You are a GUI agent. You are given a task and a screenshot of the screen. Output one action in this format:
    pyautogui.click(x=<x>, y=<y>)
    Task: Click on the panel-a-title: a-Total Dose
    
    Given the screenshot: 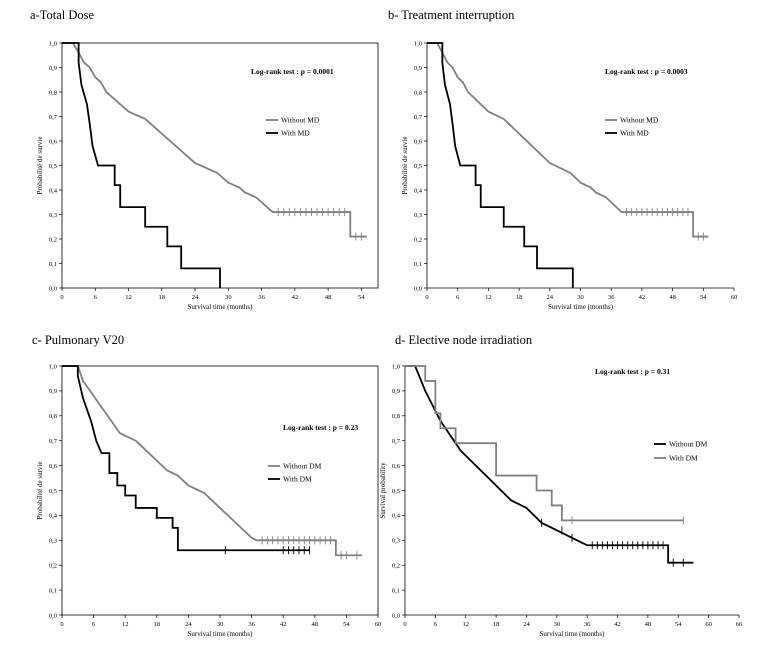 What is the action you would take?
    pyautogui.click(x=62, y=15)
    